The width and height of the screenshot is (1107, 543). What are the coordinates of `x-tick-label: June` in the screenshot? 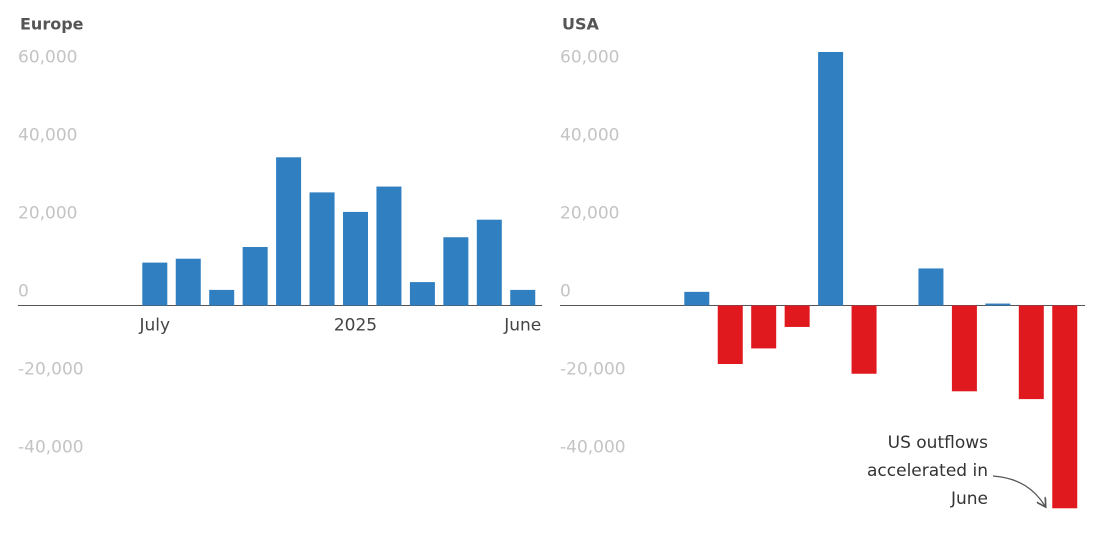 It's located at (522, 326).